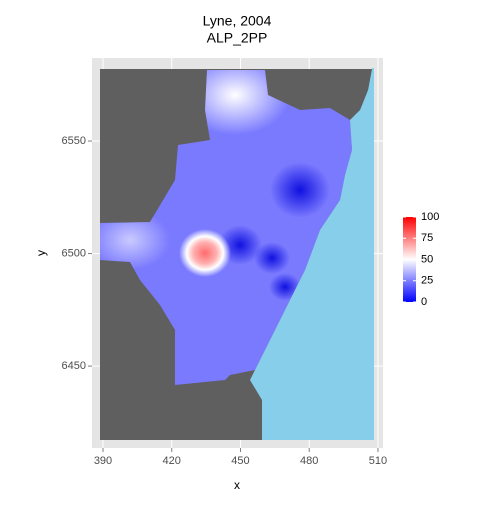 This screenshot has height=505, width=500. Describe the element at coordinates (427, 238) in the screenshot. I see `colorbar-label: 75` at that location.